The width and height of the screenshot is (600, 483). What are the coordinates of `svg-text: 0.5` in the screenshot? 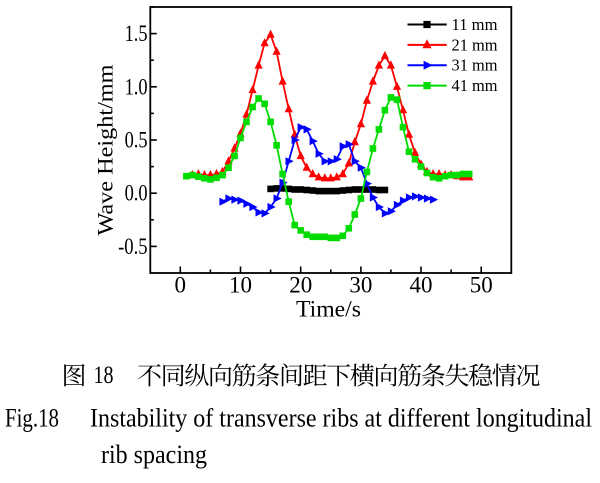 It's located at (136, 140).